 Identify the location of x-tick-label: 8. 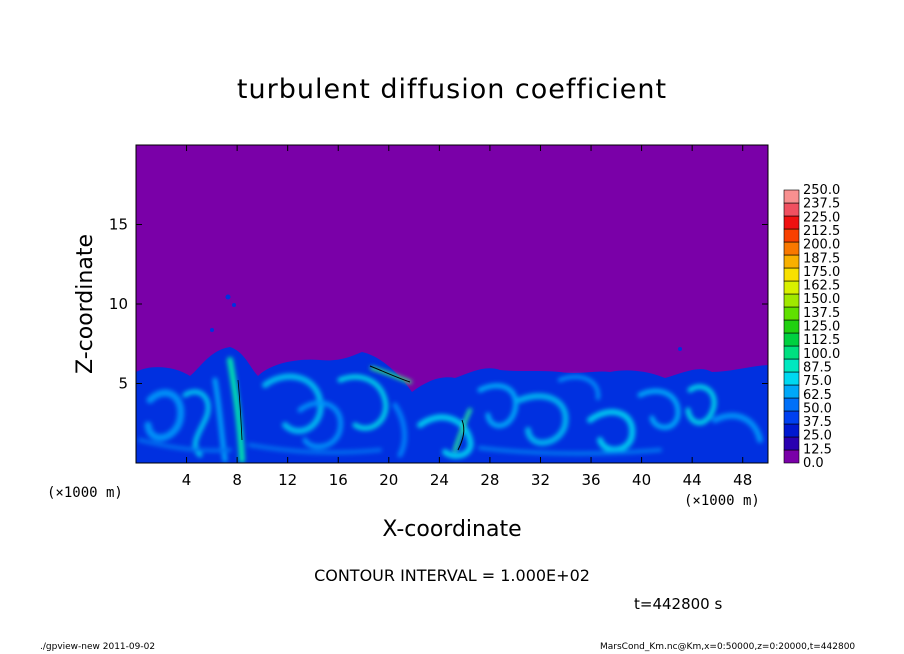
(237, 480).